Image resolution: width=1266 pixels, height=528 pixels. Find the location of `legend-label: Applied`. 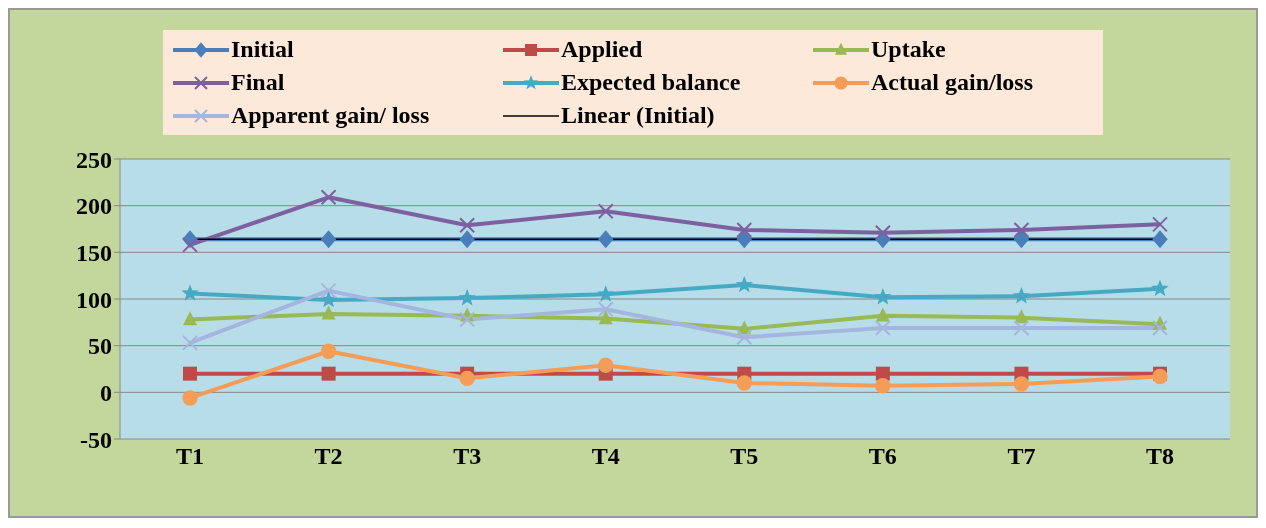

legend-label: Applied is located at coordinates (602, 49).